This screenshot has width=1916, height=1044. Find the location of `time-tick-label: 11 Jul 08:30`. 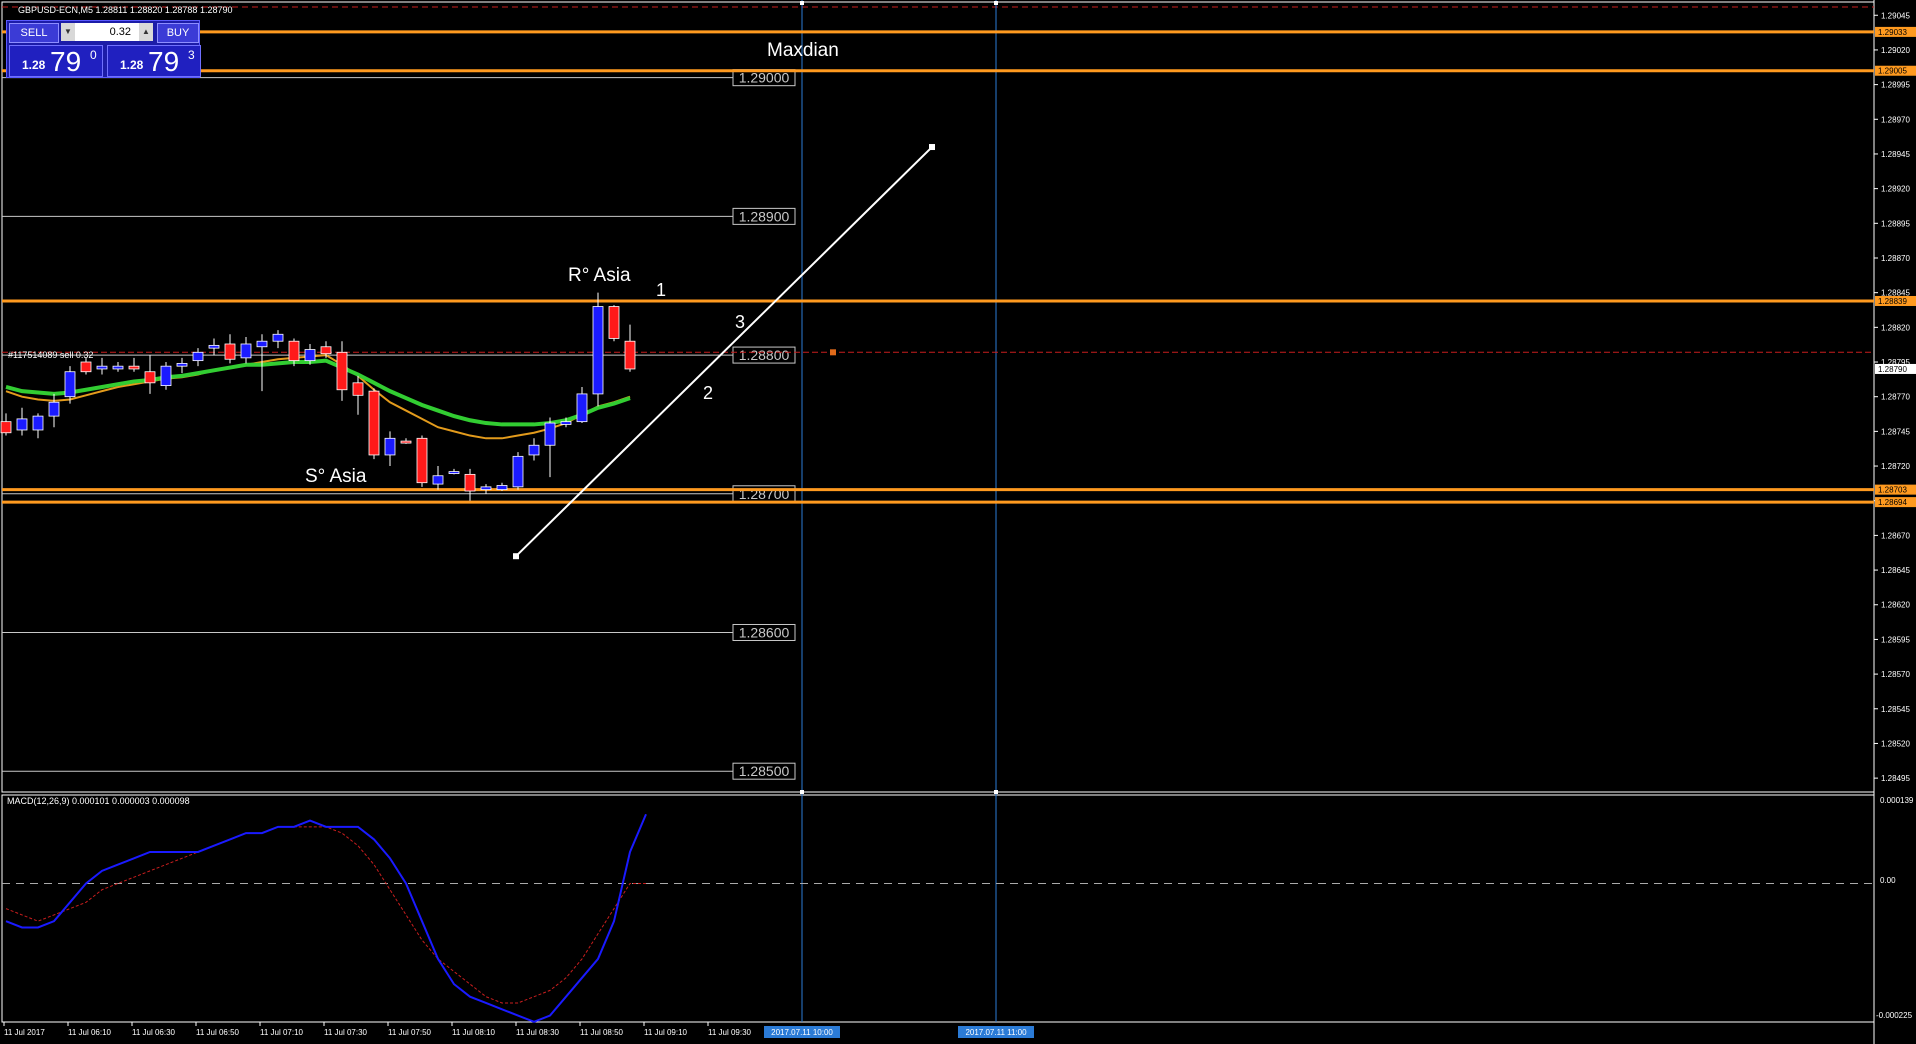

time-tick-label: 11 Jul 08:30 is located at coordinates (538, 1032).